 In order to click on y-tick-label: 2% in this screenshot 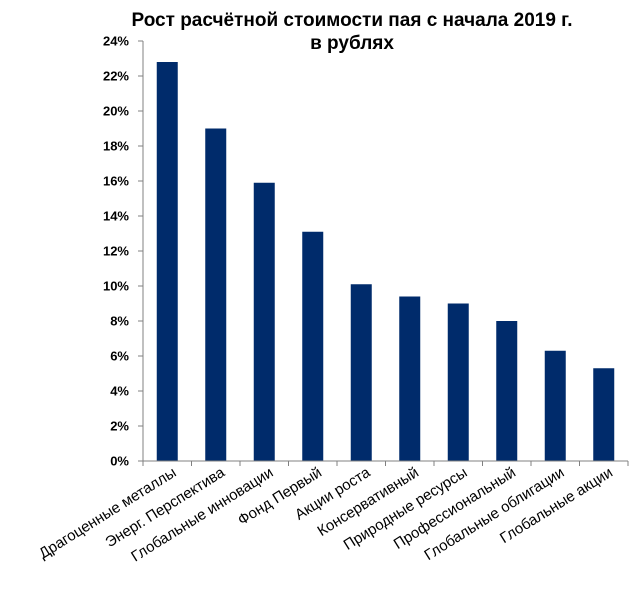, I will do `click(119, 426)`.